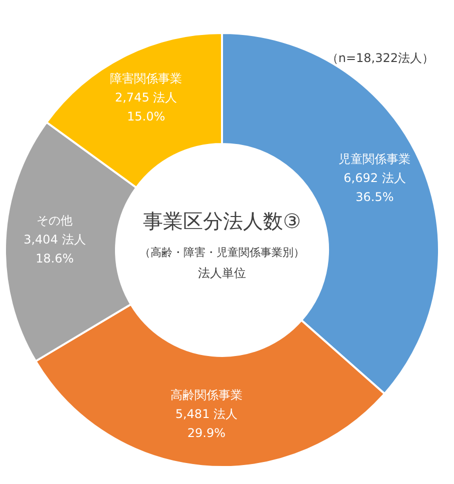 The image size is (454, 484). What do you see at coordinates (222, 252) in the screenshot?
I see `text: （高齢・障害・児童関係事業別）` at bounding box center [222, 252].